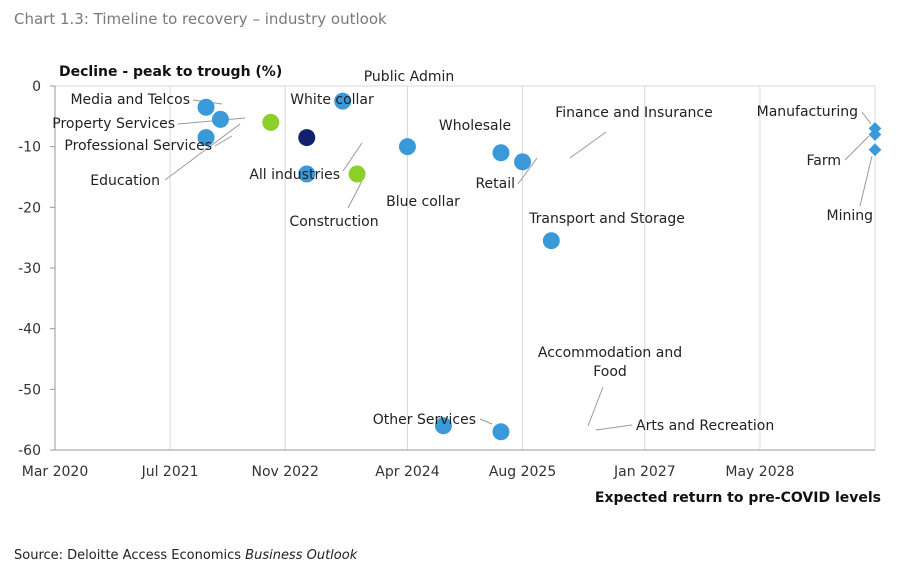 The height and width of the screenshot is (574, 902). I want to click on point-label: Property Services, so click(113, 124).